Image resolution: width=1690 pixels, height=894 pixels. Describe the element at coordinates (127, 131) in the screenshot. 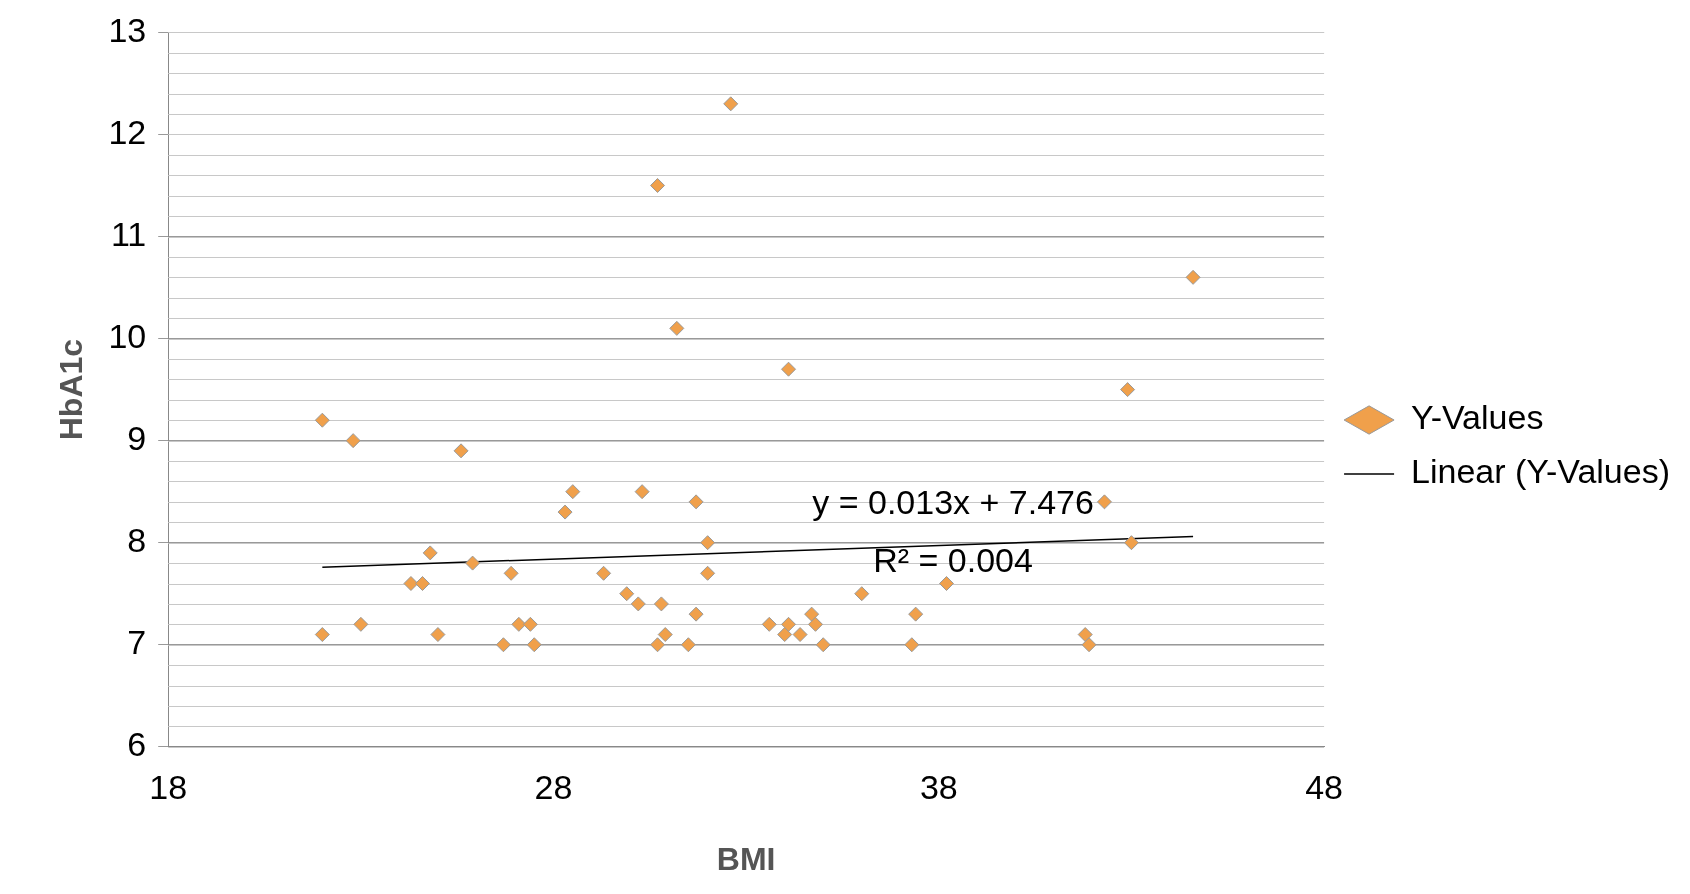

I see `y-tick-label: 12` at that location.